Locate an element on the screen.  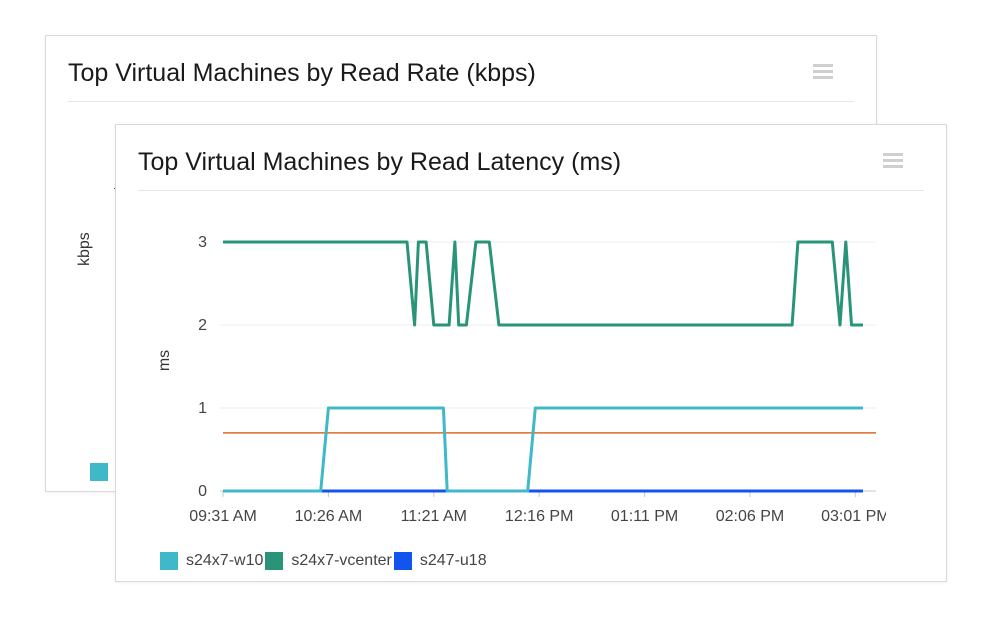
legend-label: s247-u18 is located at coordinates (453, 560).